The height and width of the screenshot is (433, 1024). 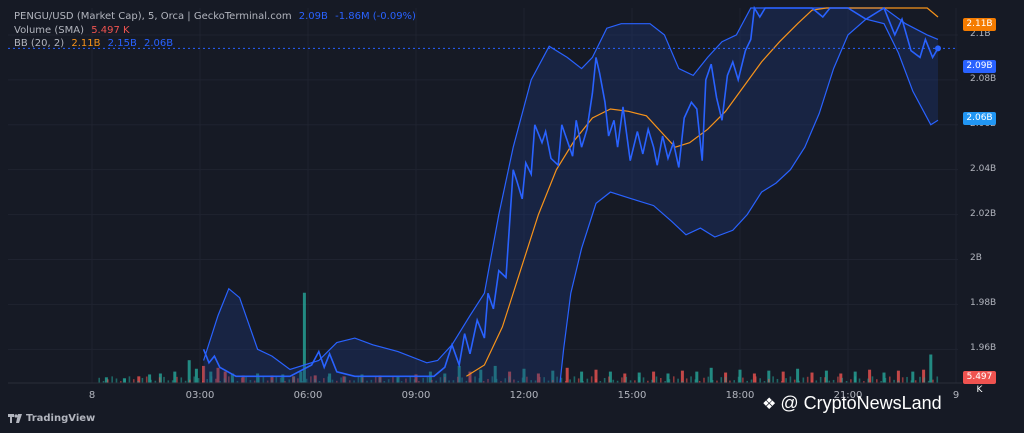 I want to click on time-tick-label: 12:00, so click(x=524, y=395).